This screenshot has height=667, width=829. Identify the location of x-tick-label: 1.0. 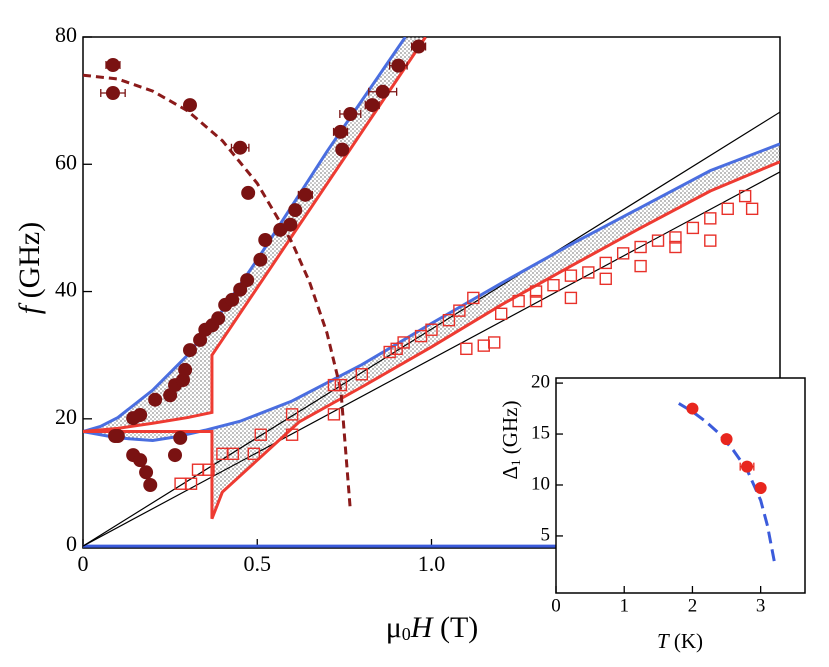
(432, 563).